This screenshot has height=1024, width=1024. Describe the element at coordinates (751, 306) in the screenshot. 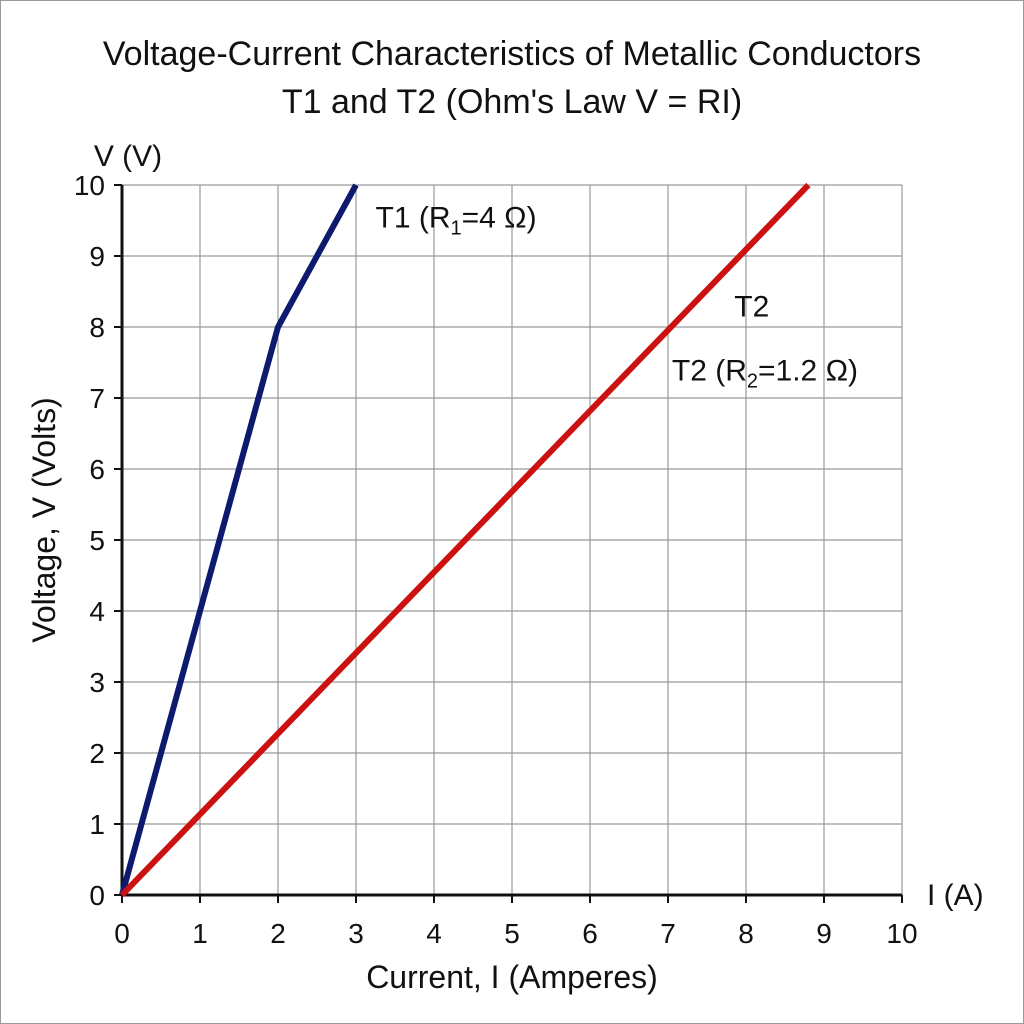

I see `annotation-t2: T2` at that location.